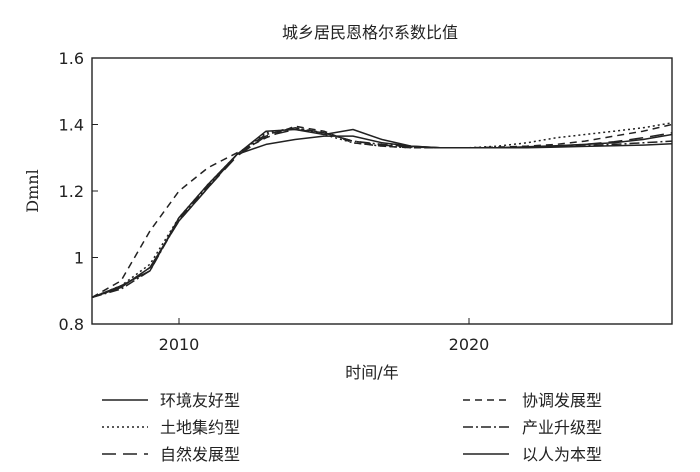  I want to click on x-axis-ticks: 2010 2020, so click(324, 336).